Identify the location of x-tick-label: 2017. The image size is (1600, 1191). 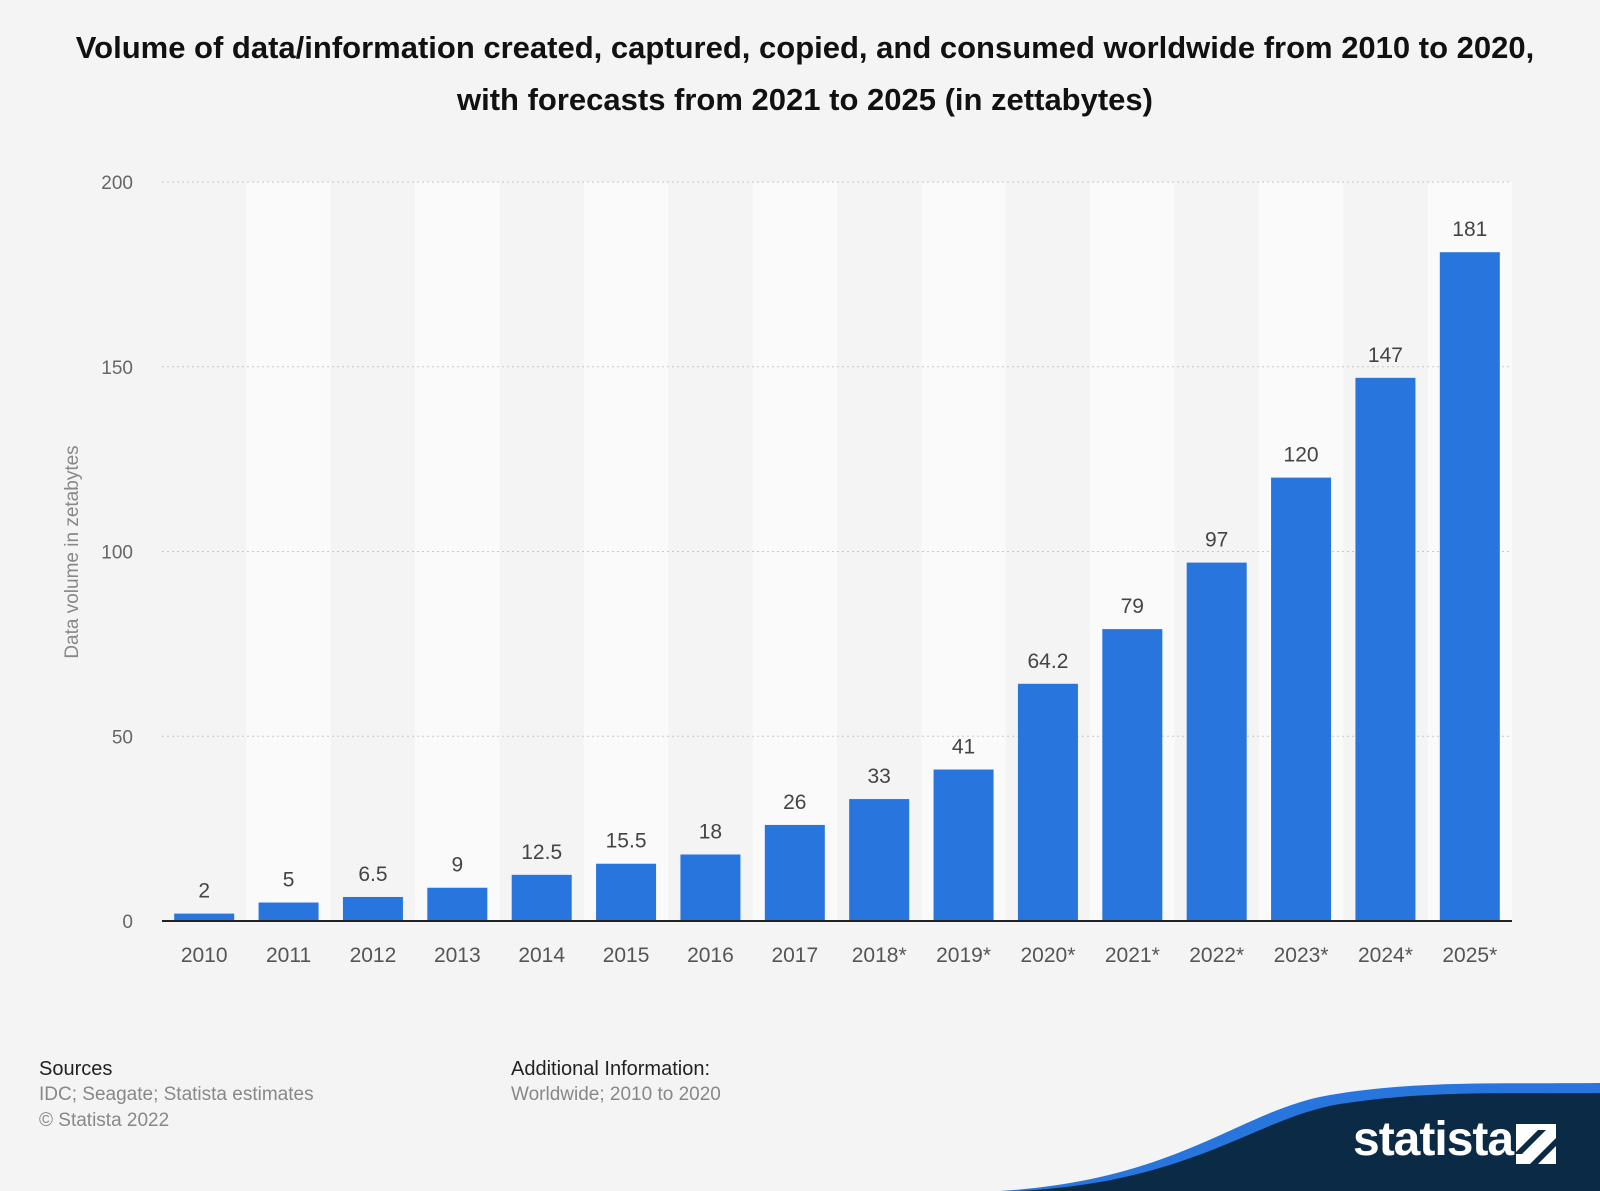
(794, 955).